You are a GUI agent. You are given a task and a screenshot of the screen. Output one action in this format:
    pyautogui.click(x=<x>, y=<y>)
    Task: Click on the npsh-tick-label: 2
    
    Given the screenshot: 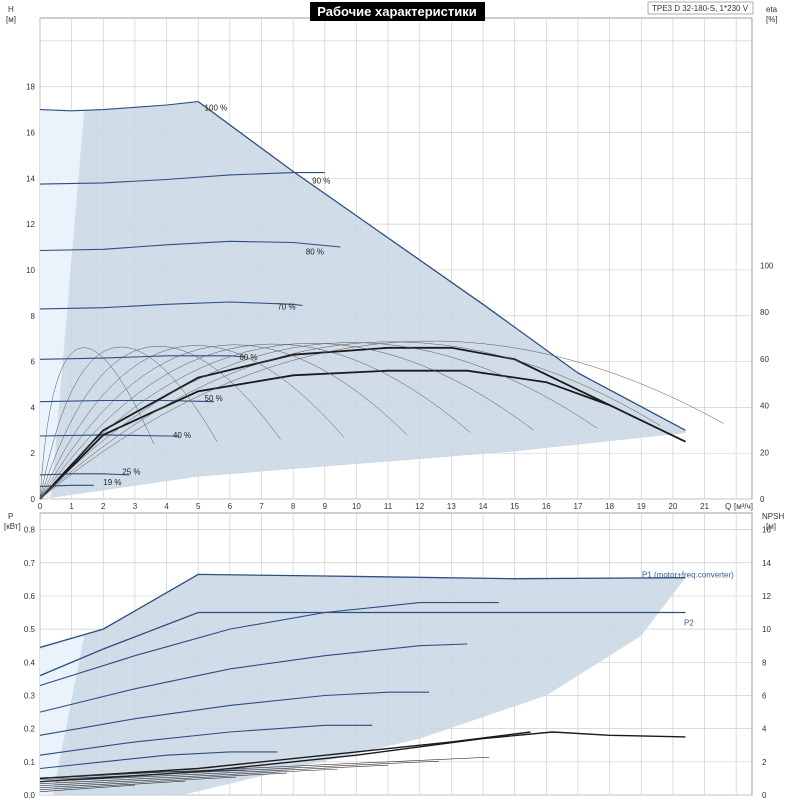 What is the action you would take?
    pyautogui.click(x=764, y=762)
    